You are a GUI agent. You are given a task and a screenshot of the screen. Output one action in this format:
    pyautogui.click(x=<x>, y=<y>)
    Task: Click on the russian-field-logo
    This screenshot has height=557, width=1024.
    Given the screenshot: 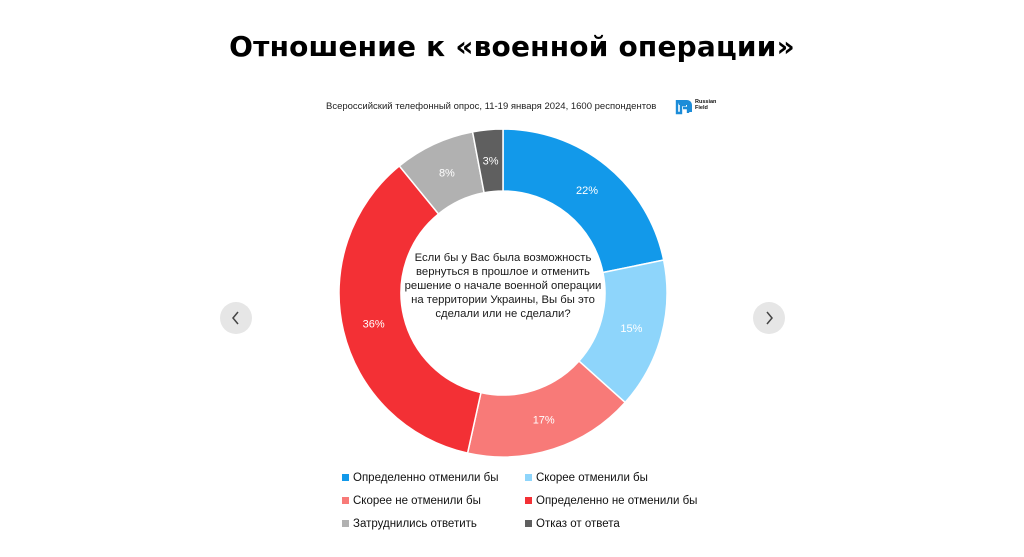 What is the action you would take?
    pyautogui.click(x=683, y=107)
    